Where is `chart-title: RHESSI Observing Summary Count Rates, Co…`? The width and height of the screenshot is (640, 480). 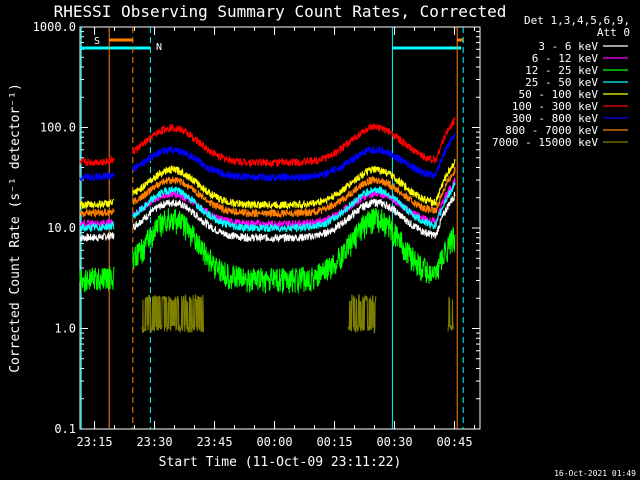
chart-title: RHESSI Observing Summary Count Rates, Co… is located at coordinates (280, 11).